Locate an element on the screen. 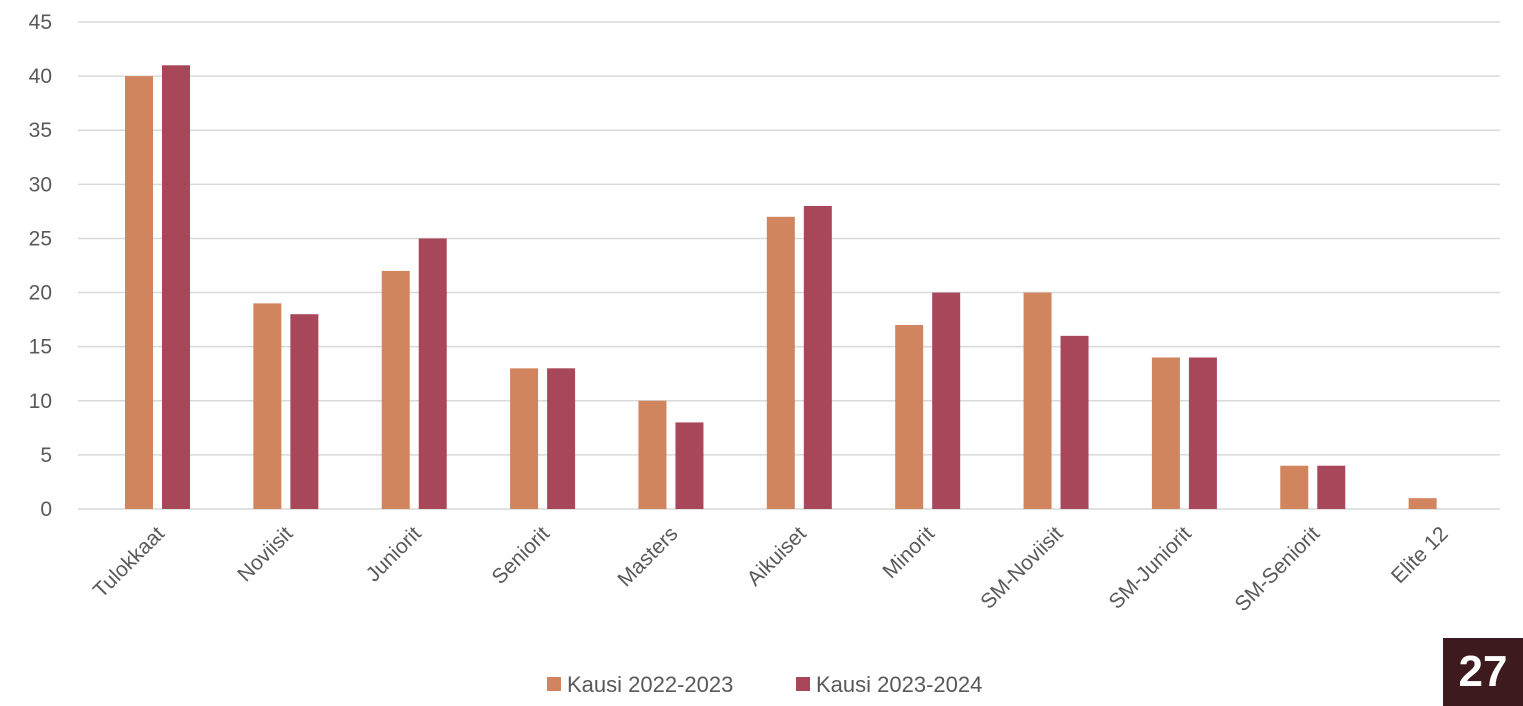 The height and width of the screenshot is (706, 1523). bar-2023-2024-juniorit is located at coordinates (432, 373).